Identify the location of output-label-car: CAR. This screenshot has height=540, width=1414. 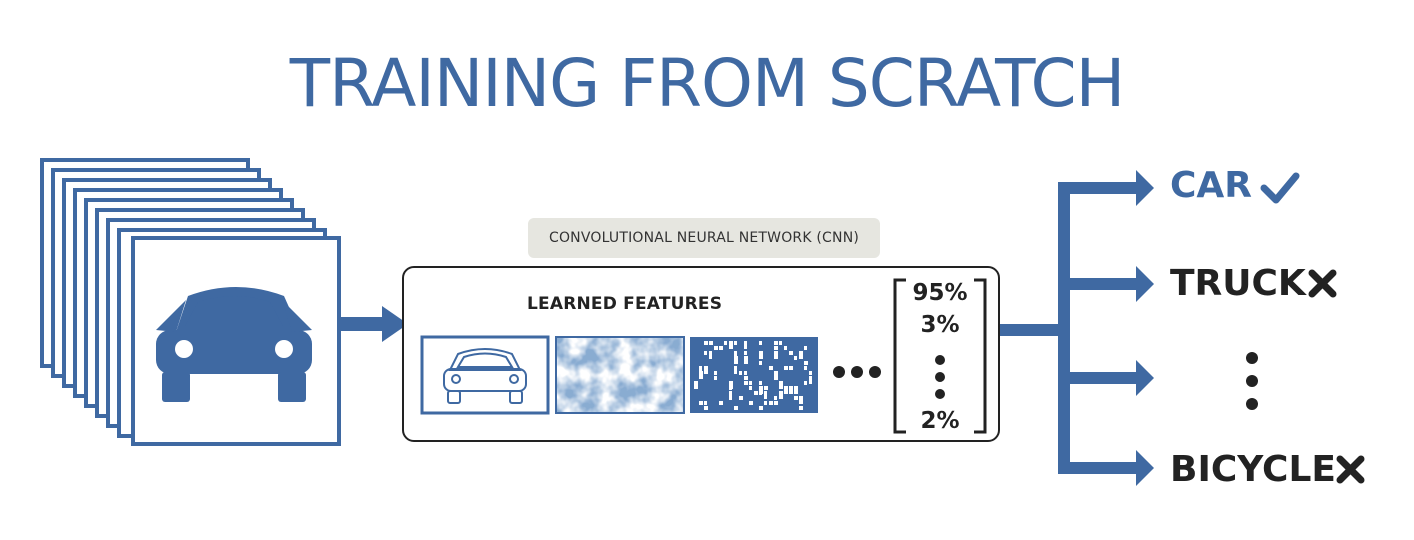
(1211, 185).